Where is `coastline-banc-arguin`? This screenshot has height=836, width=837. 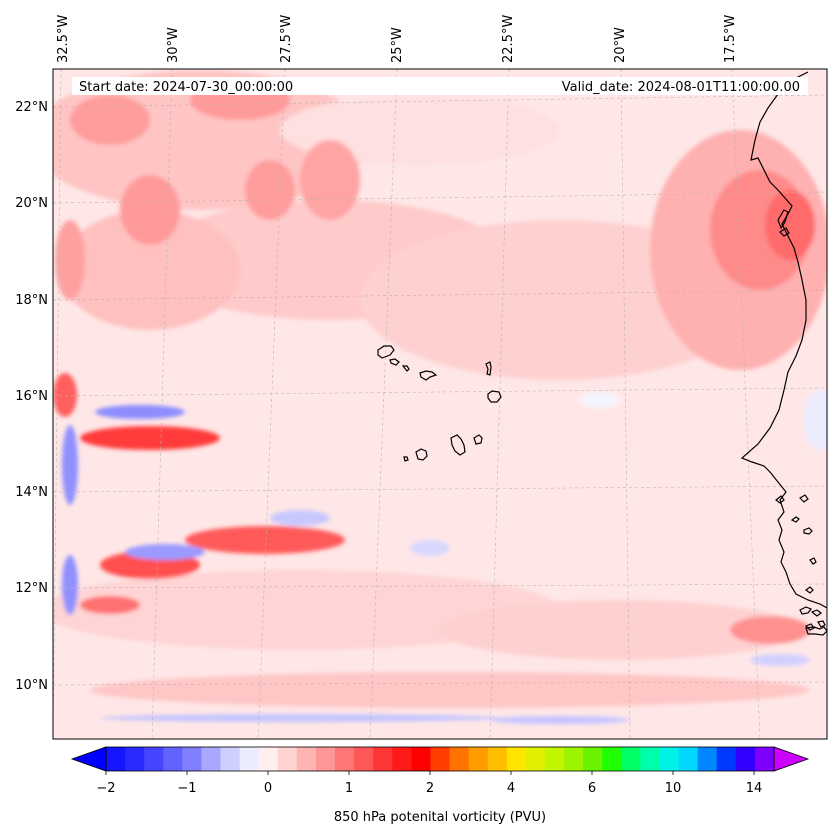 coastline-banc-arguin is located at coordinates (783, 219).